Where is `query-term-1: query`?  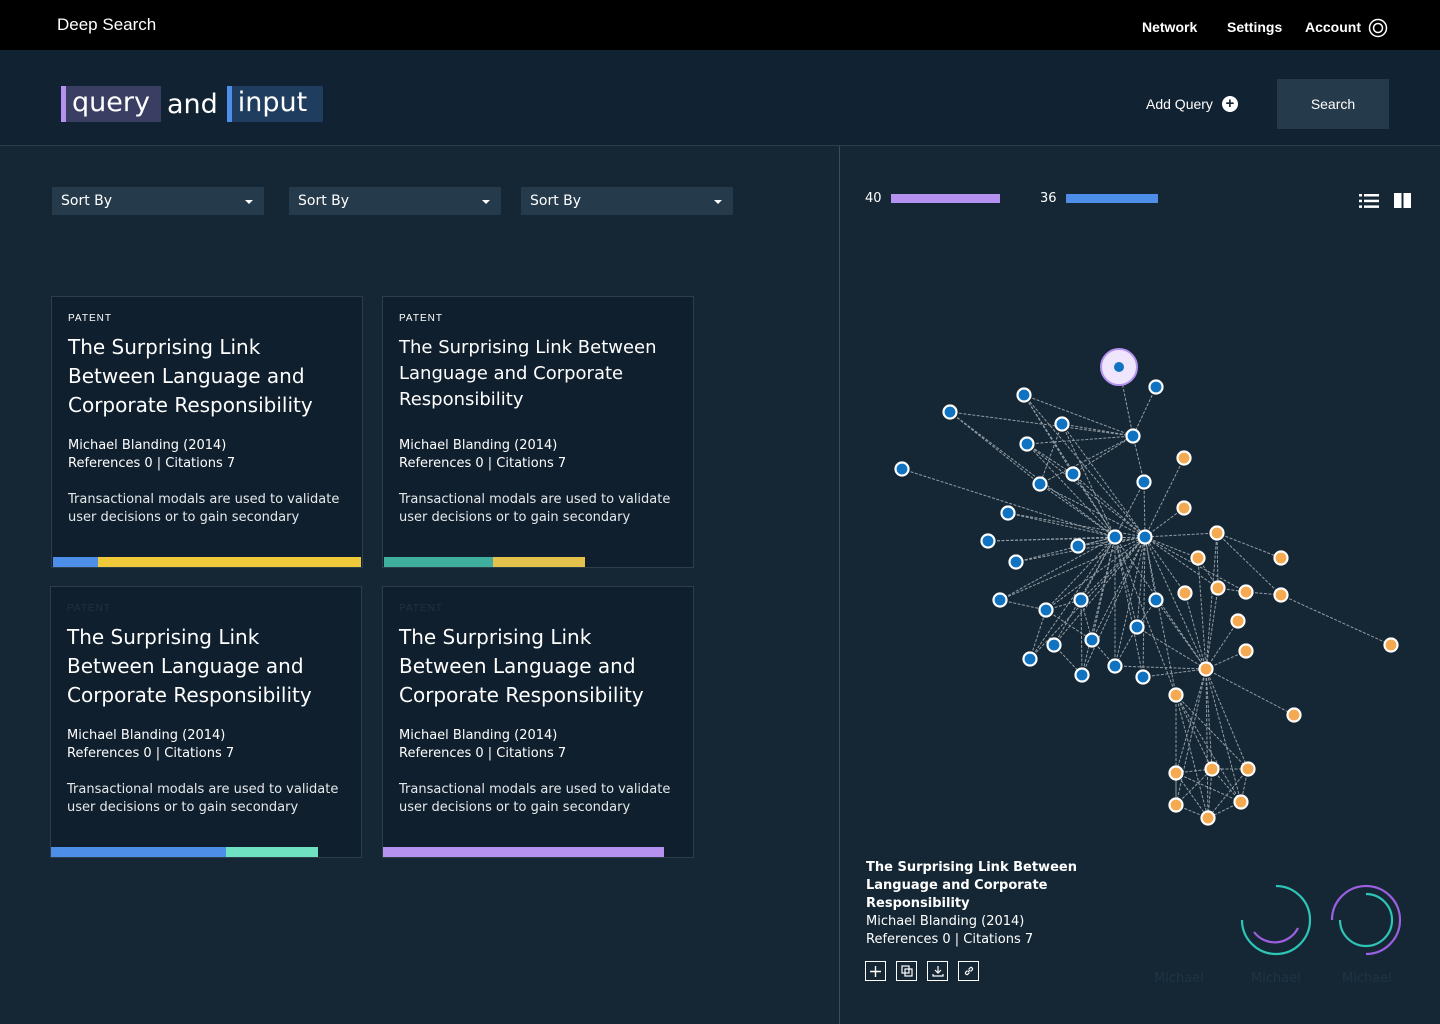
query-term-1: query is located at coordinates (111, 104).